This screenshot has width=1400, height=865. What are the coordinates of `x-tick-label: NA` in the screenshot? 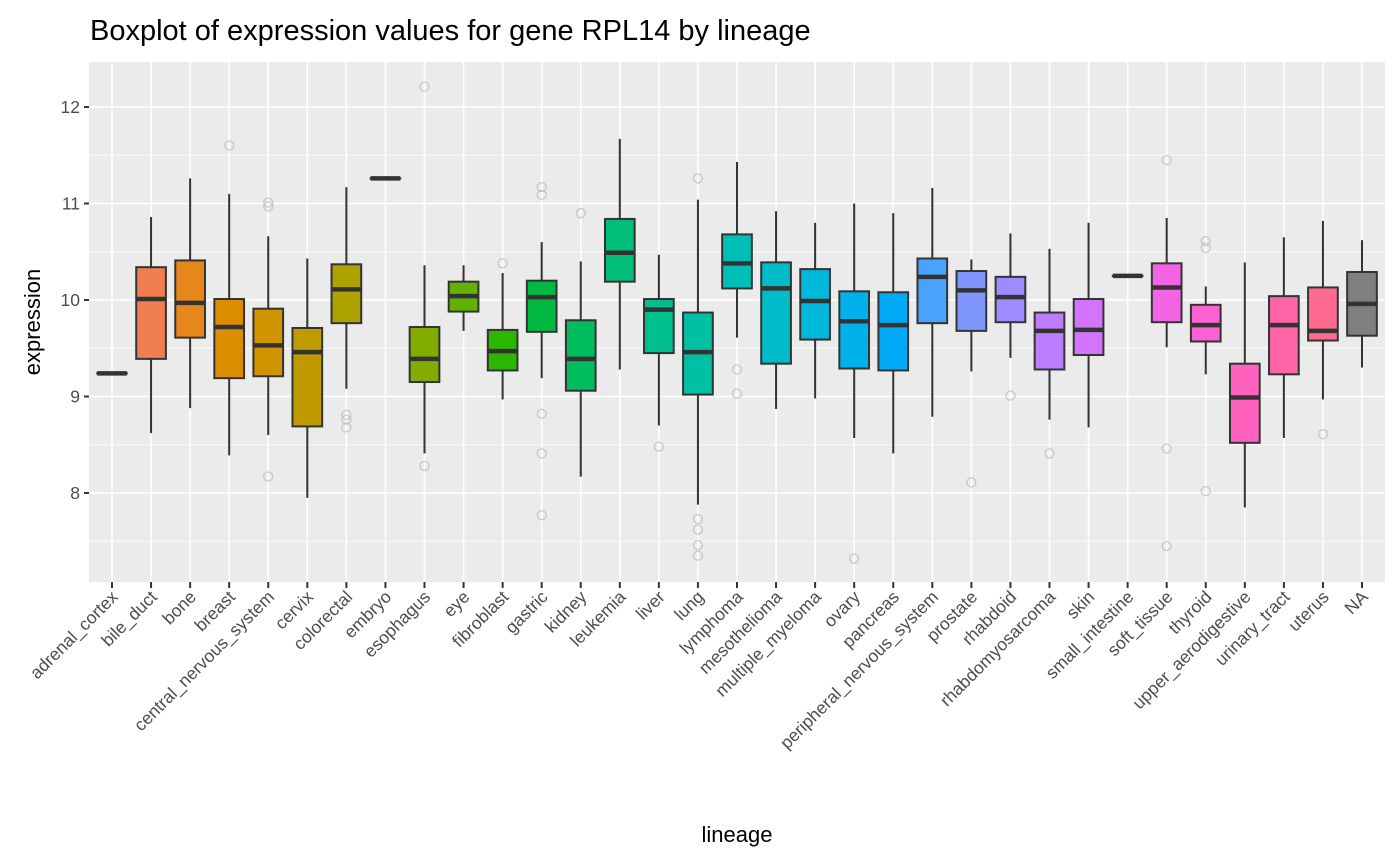 It's located at (1356, 602).